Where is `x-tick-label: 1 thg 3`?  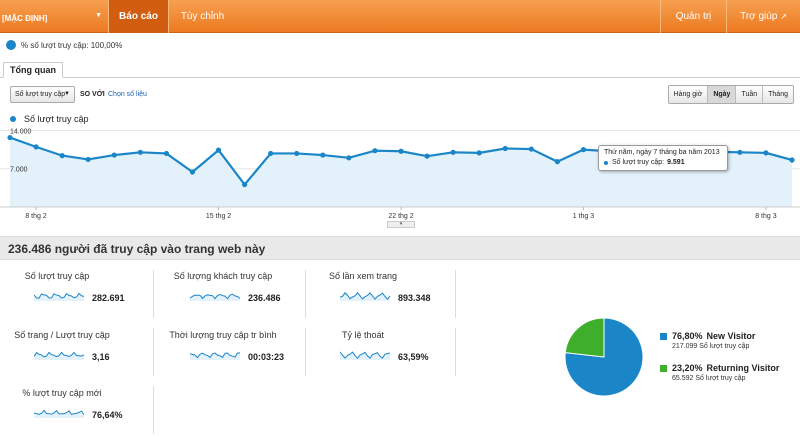 x-tick-label: 1 thg 3 is located at coordinates (584, 216).